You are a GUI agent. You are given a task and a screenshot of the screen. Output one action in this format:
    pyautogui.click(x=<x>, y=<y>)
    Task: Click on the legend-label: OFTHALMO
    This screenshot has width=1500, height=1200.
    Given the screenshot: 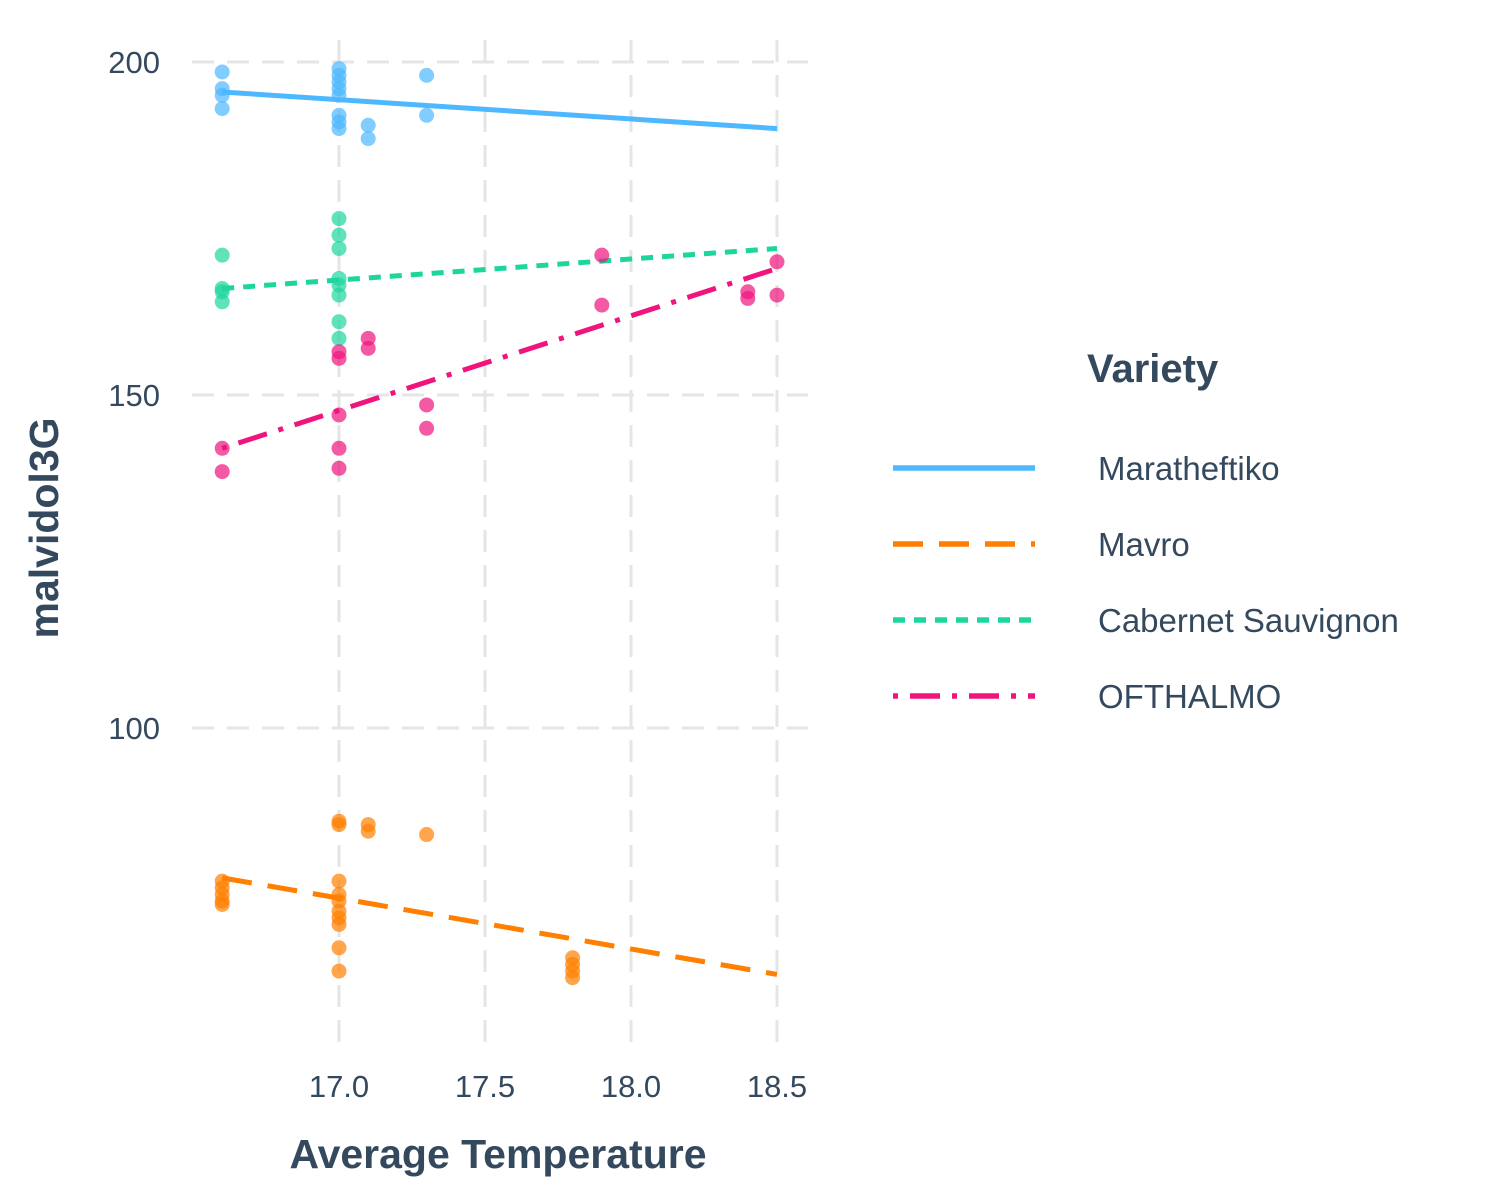 What is the action you would take?
    pyautogui.click(x=1189, y=696)
    